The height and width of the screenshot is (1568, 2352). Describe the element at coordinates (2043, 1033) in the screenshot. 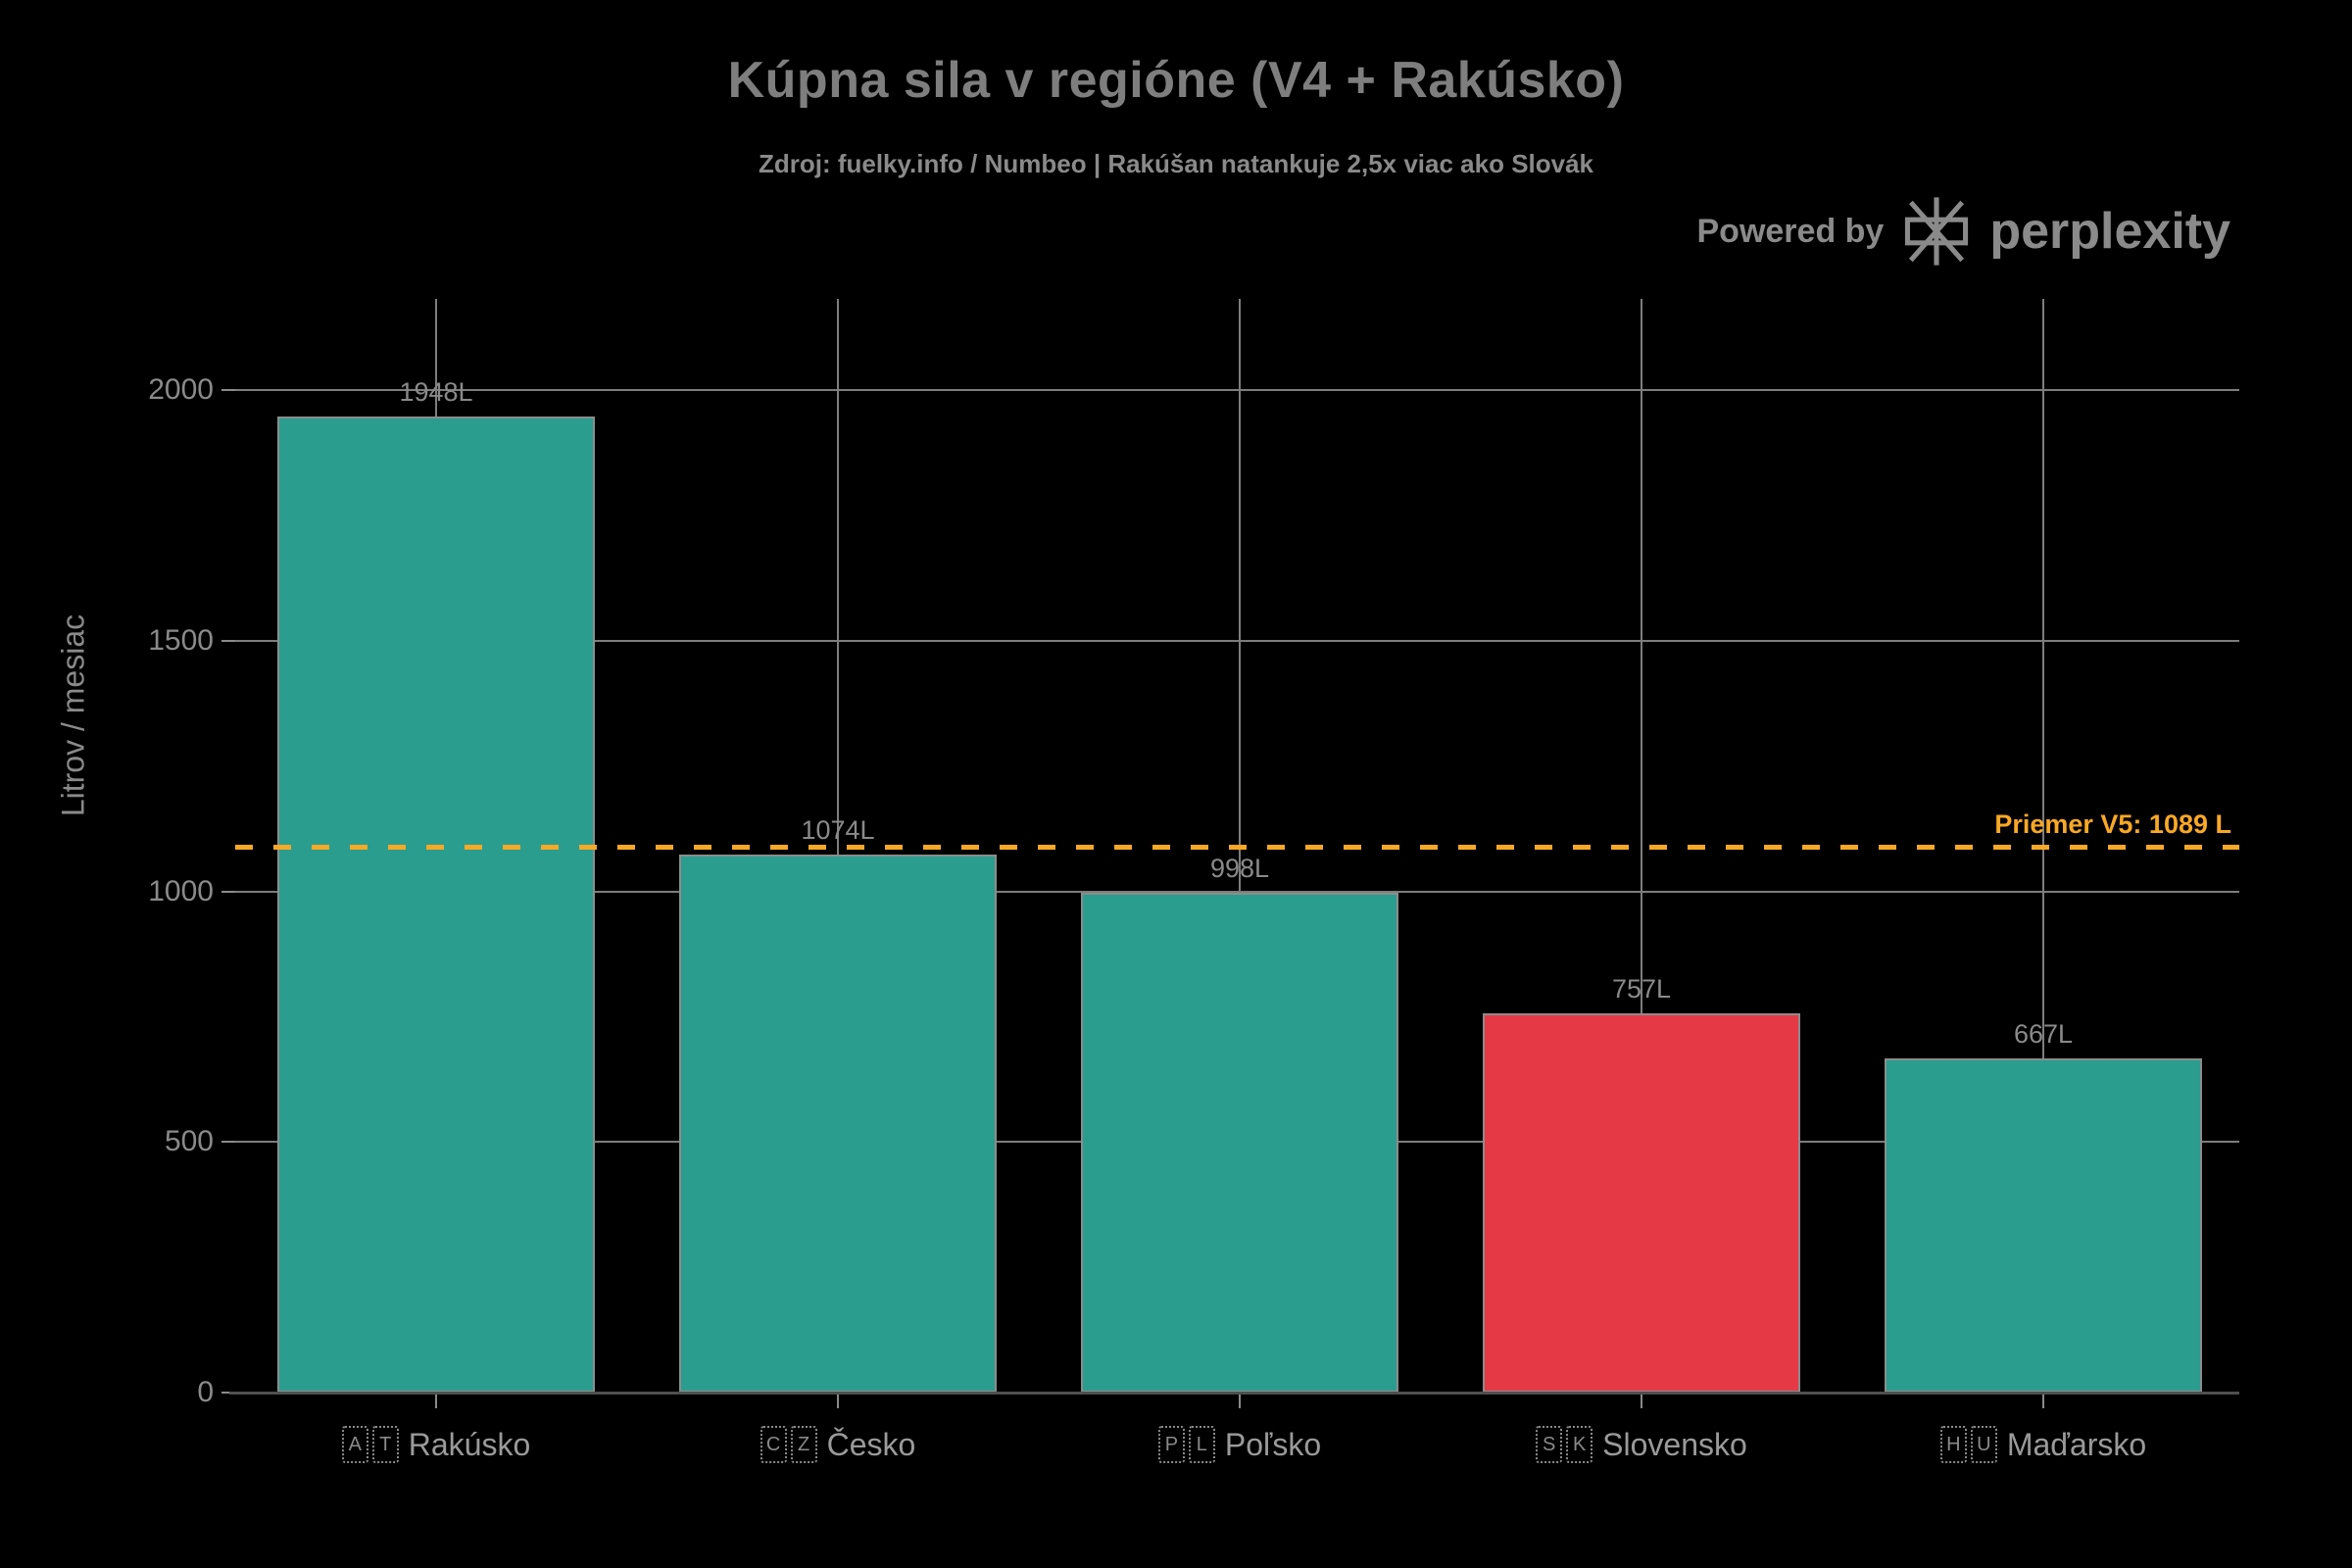

I see `bar-value-label: 667L` at that location.